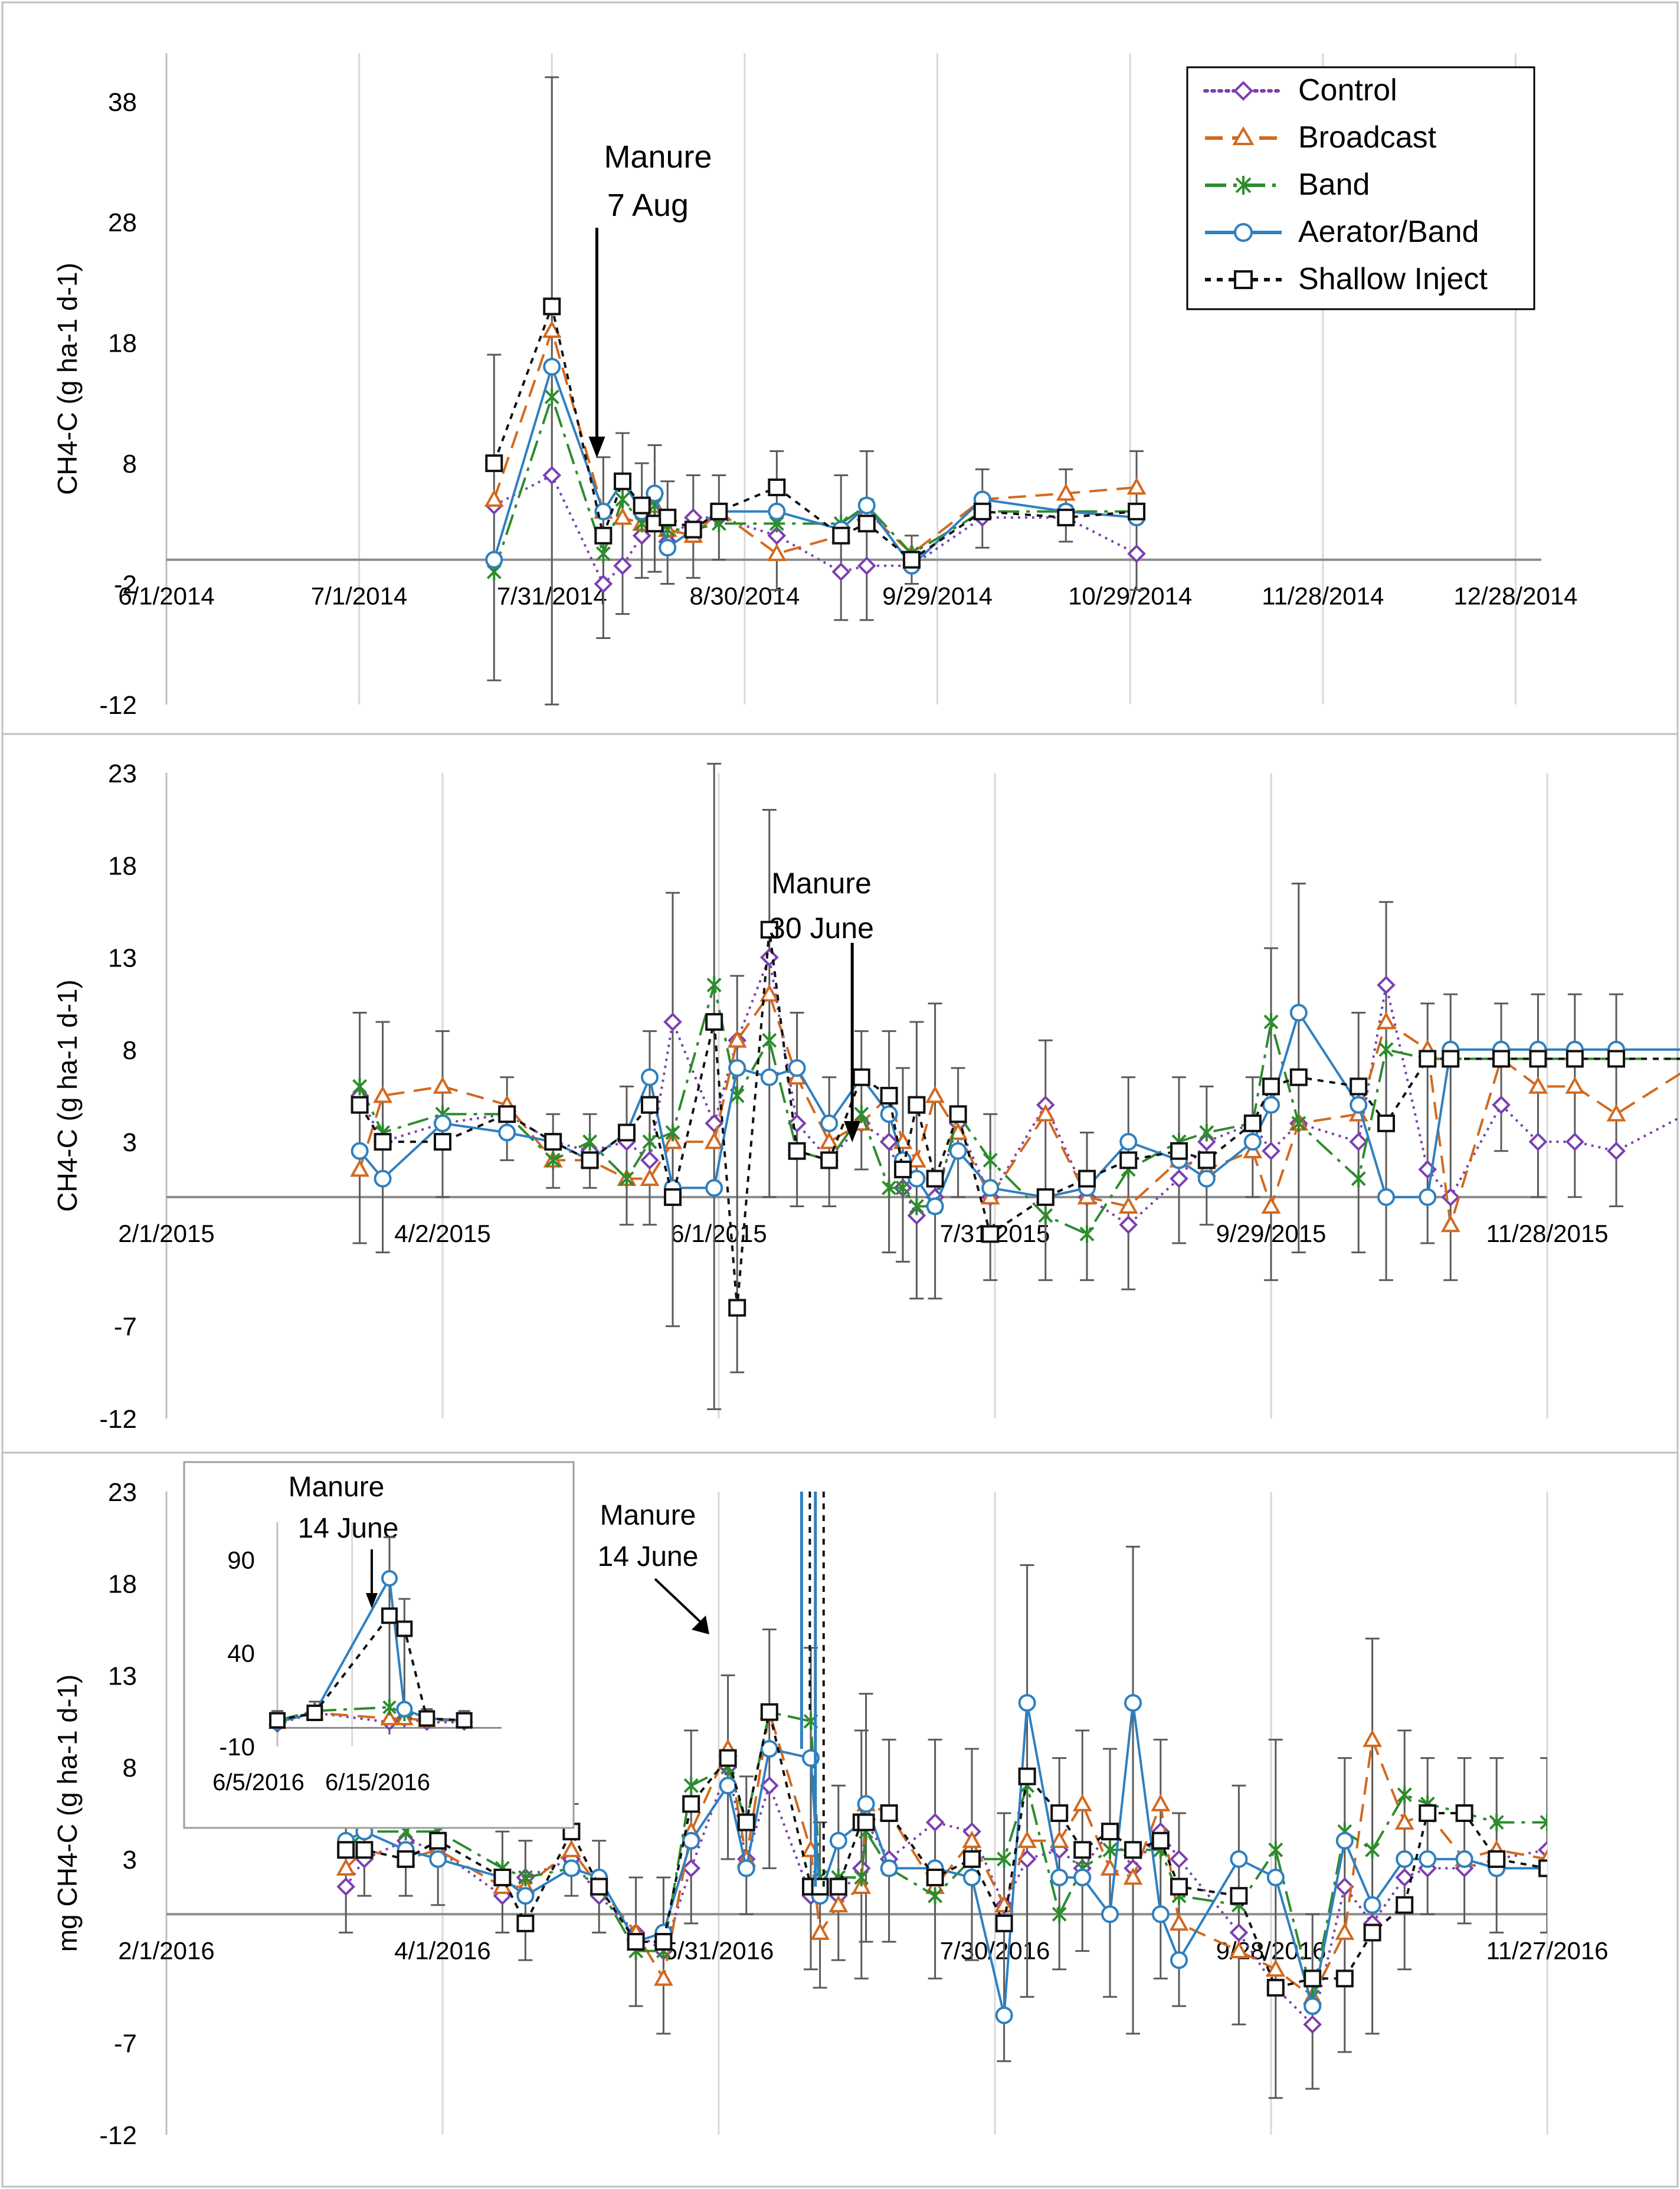  Describe the element at coordinates (1323, 596) in the screenshot. I see `x-tick-label: 11/28/2014` at that location.